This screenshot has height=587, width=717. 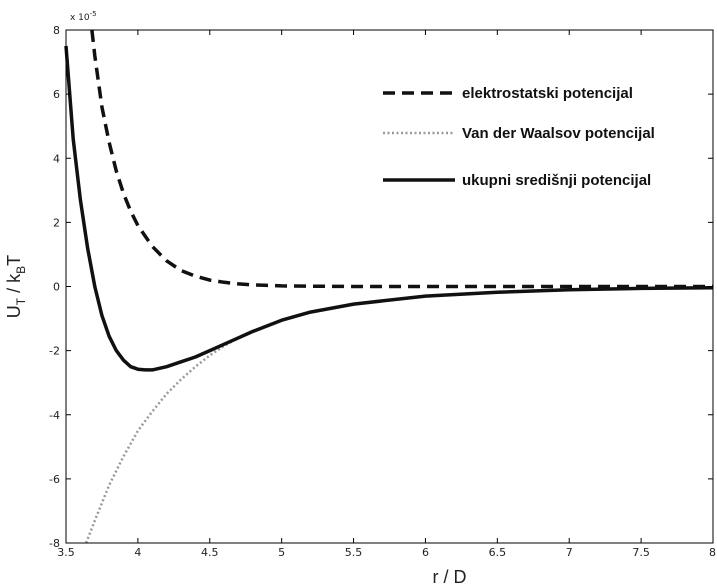 What do you see at coordinates (56, 30) in the screenshot?
I see `y-tick-label: 8` at bounding box center [56, 30].